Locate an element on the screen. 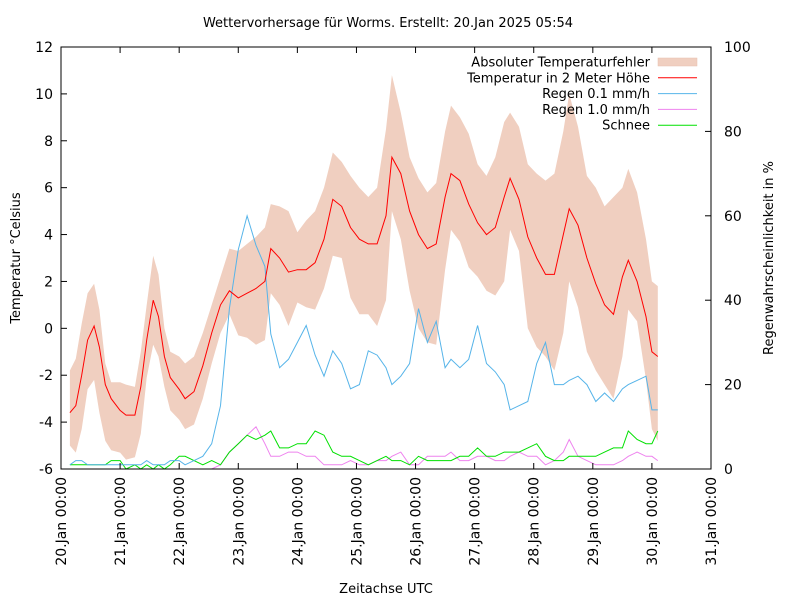 This screenshot has height=600, width=800. legend-item-snow: Schnee is located at coordinates (649, 126).